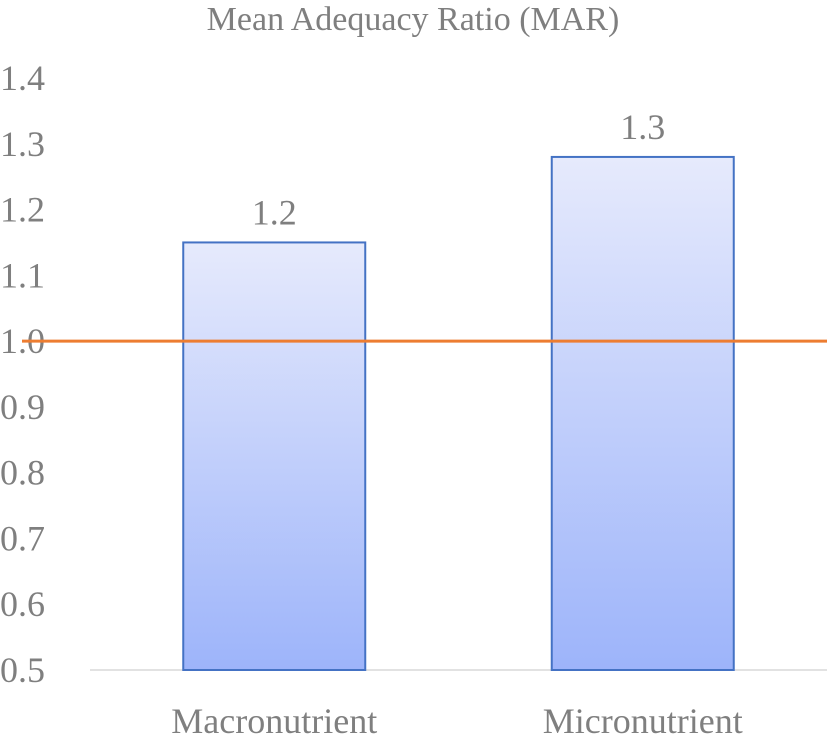 Image resolution: width=827 pixels, height=737 pixels. What do you see at coordinates (22, 473) in the screenshot?
I see `y-tick-label: 0.8` at bounding box center [22, 473].